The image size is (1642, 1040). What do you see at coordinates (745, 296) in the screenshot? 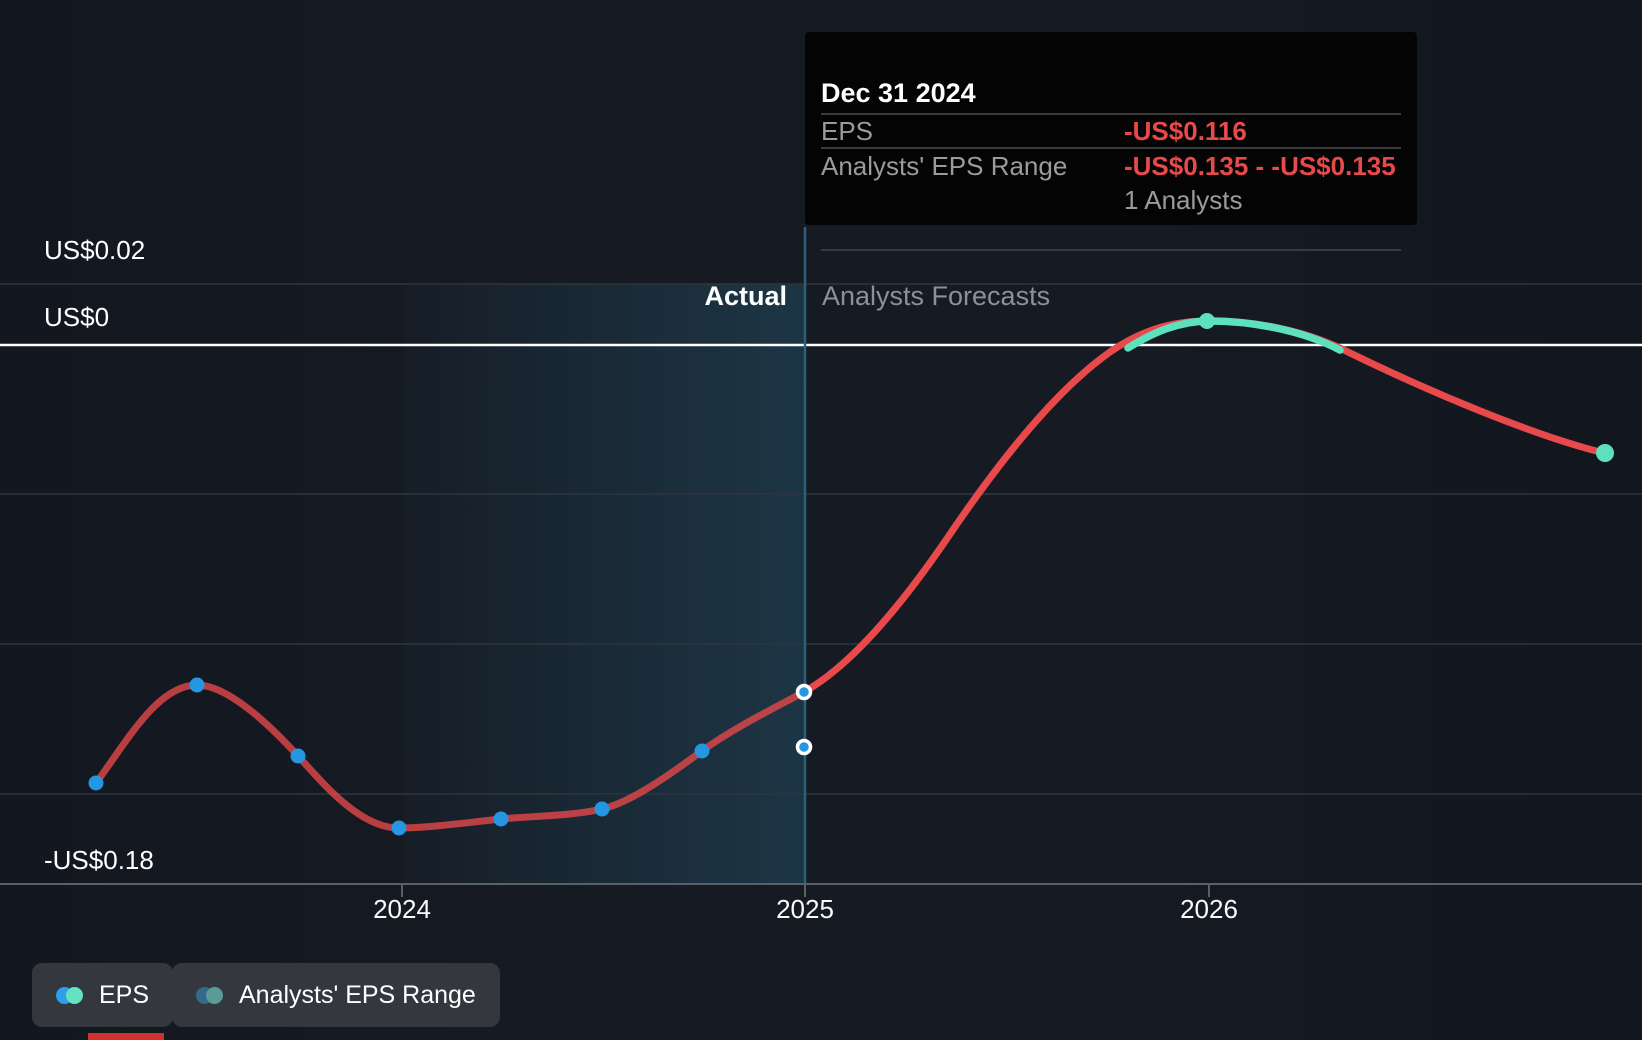
I see `section-label-actual: Actual` at bounding box center [745, 296].